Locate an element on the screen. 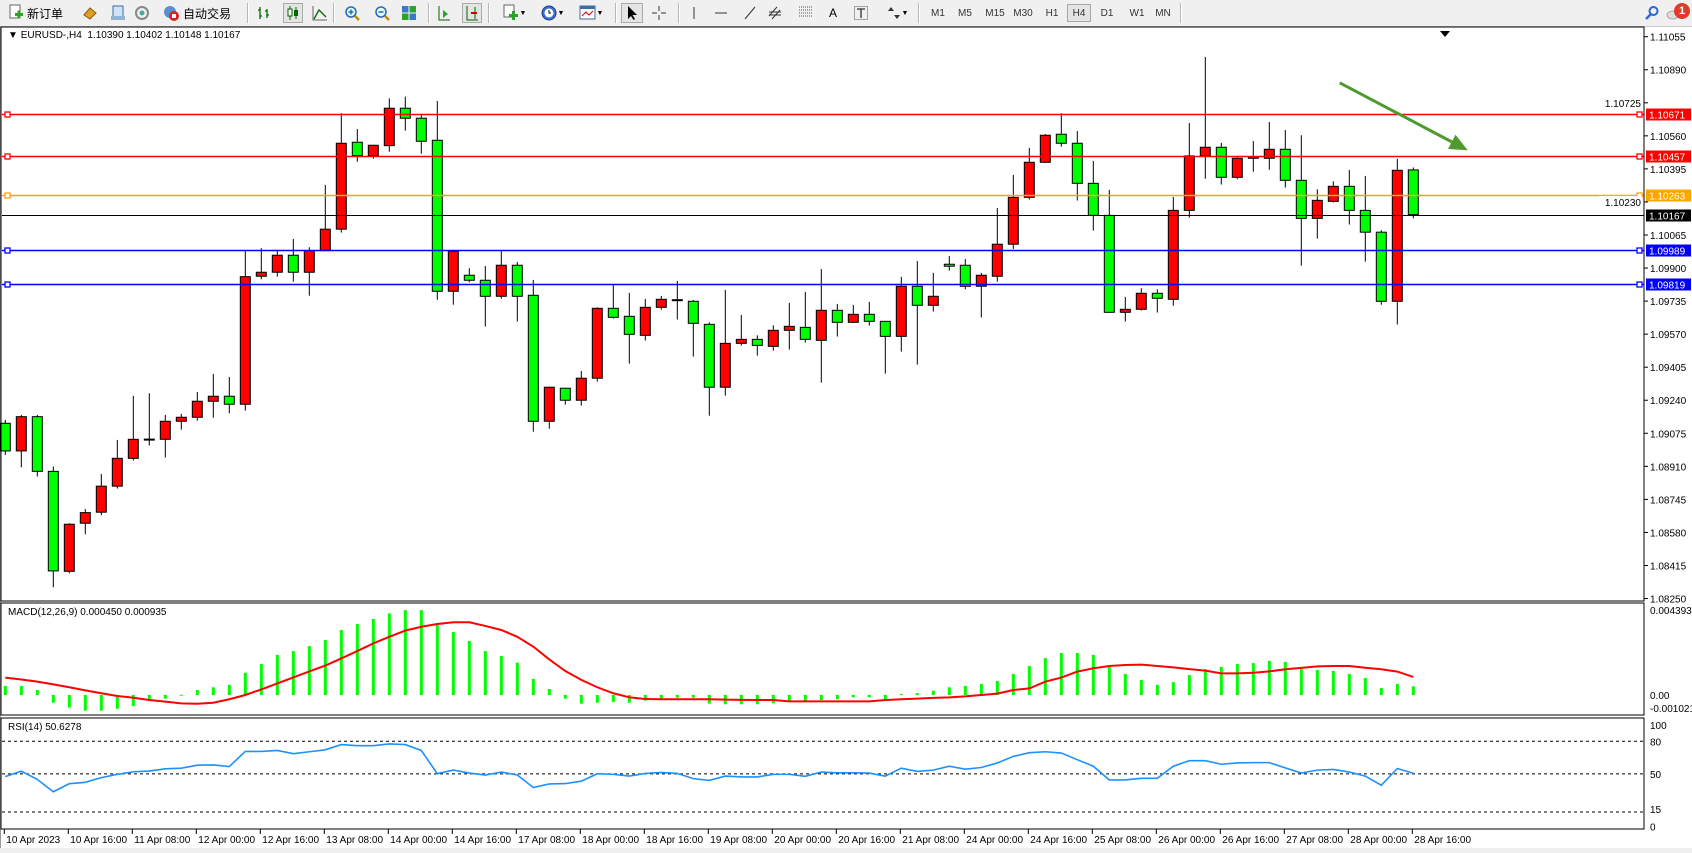 Image resolution: width=1692 pixels, height=853 pixels. timeframe-w1: W1 is located at coordinates (1137, 13).